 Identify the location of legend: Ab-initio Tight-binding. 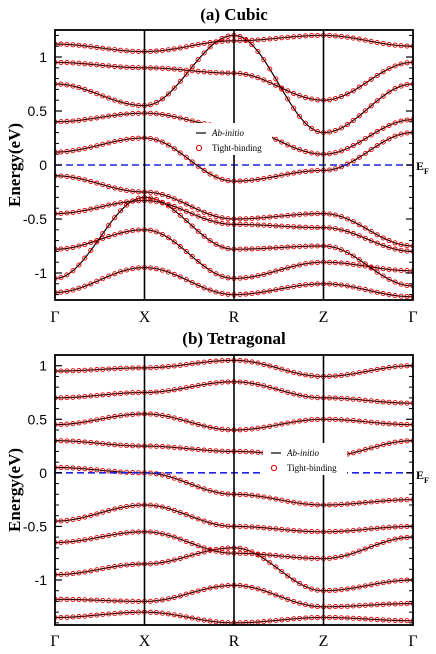
(230, 139).